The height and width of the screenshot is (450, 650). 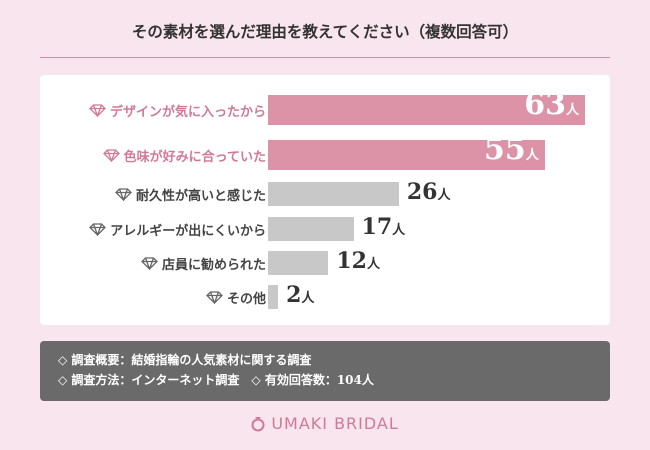 I want to click on category-label: アレルギーが出にくいから, so click(x=177, y=229).